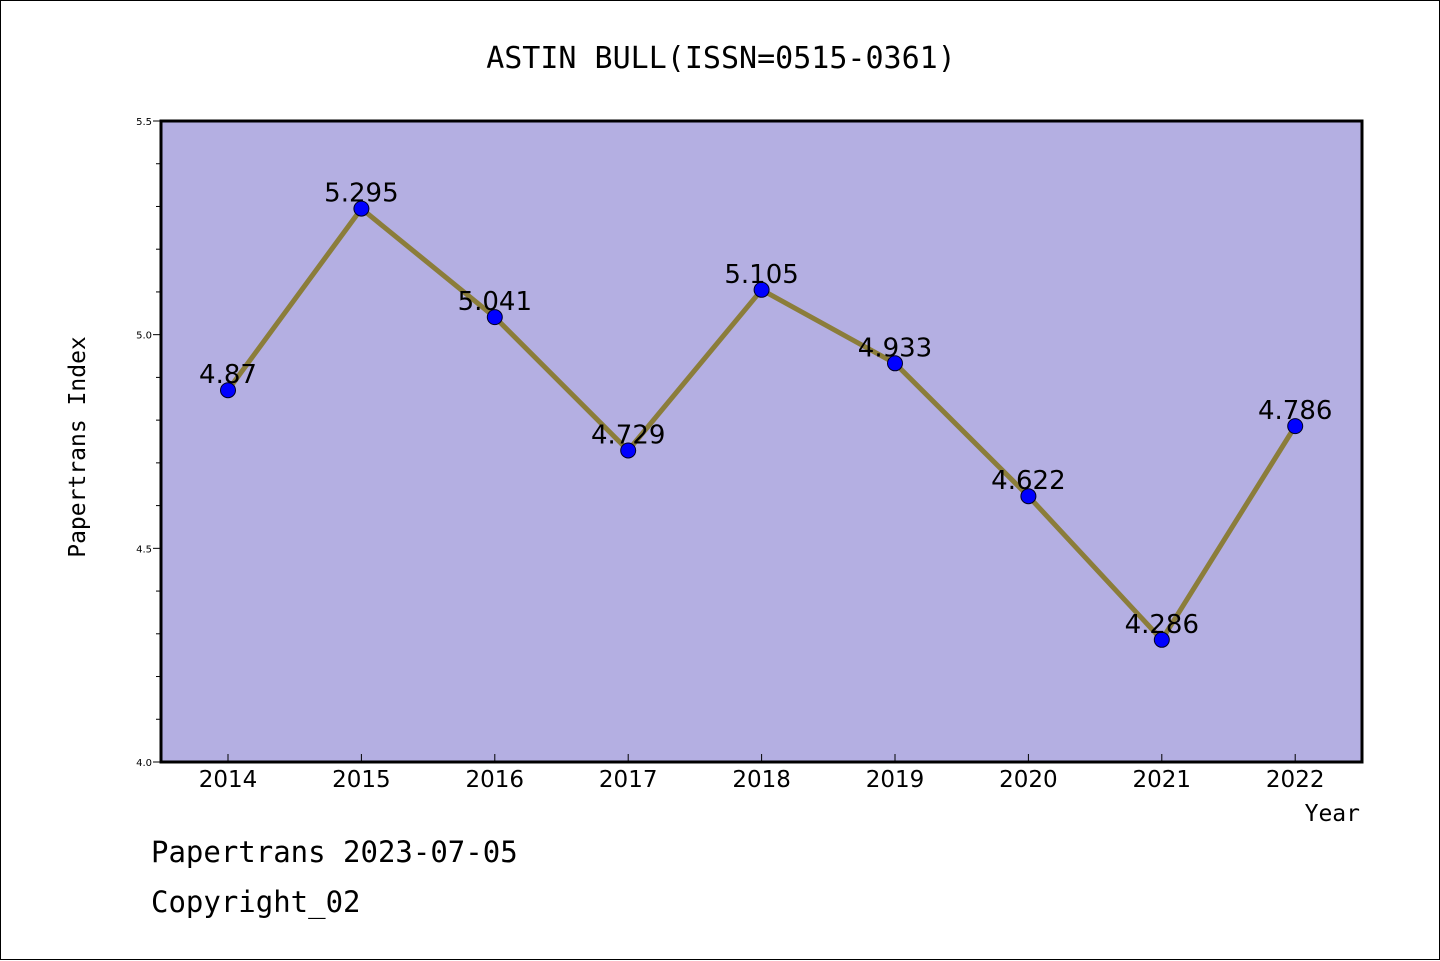  I want to click on x-tick-label: 2015, so click(361, 780).